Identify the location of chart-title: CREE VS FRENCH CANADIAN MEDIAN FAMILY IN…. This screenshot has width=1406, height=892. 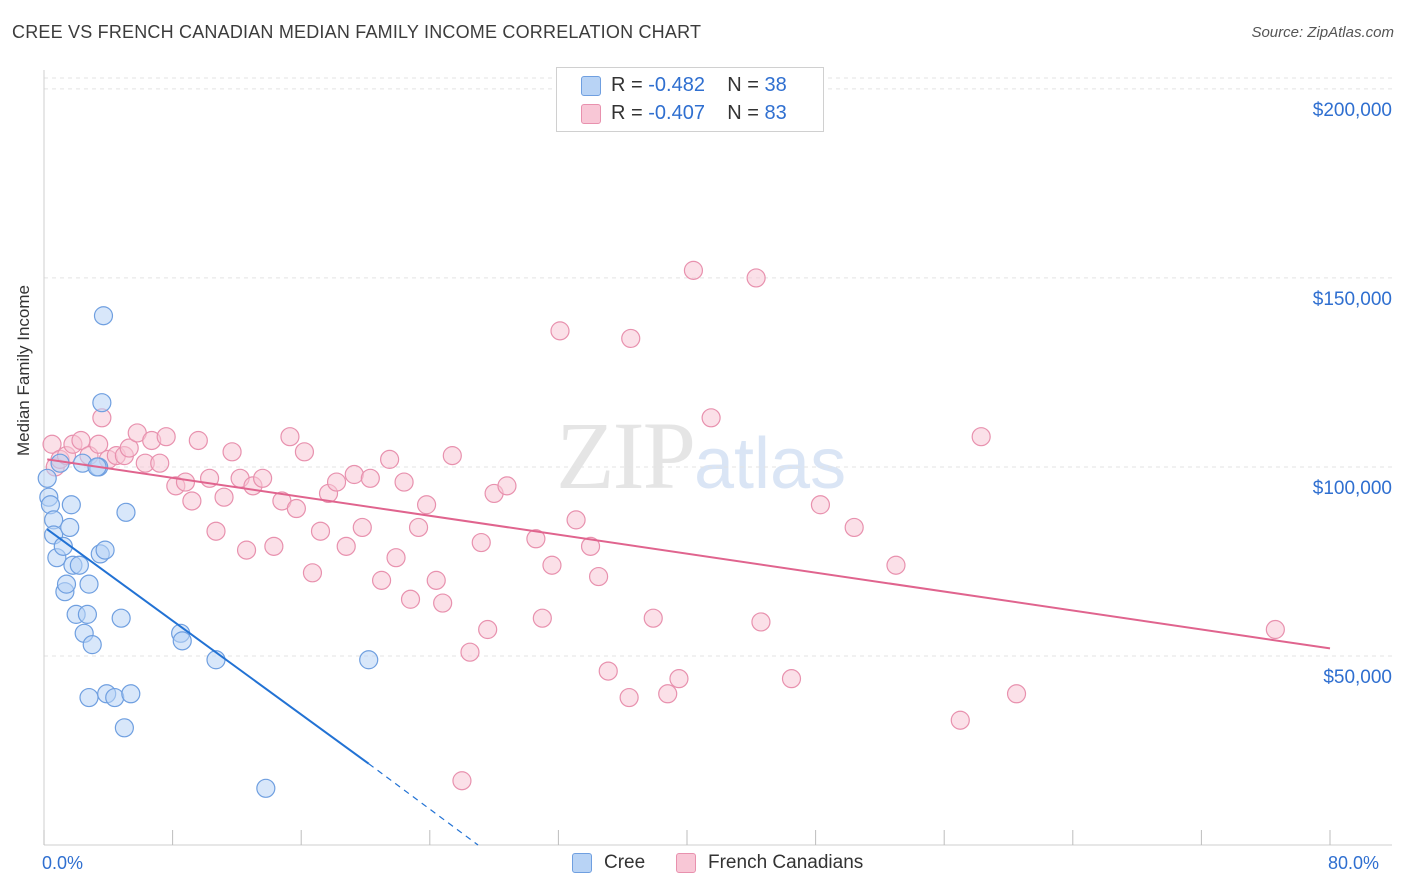
(357, 32).